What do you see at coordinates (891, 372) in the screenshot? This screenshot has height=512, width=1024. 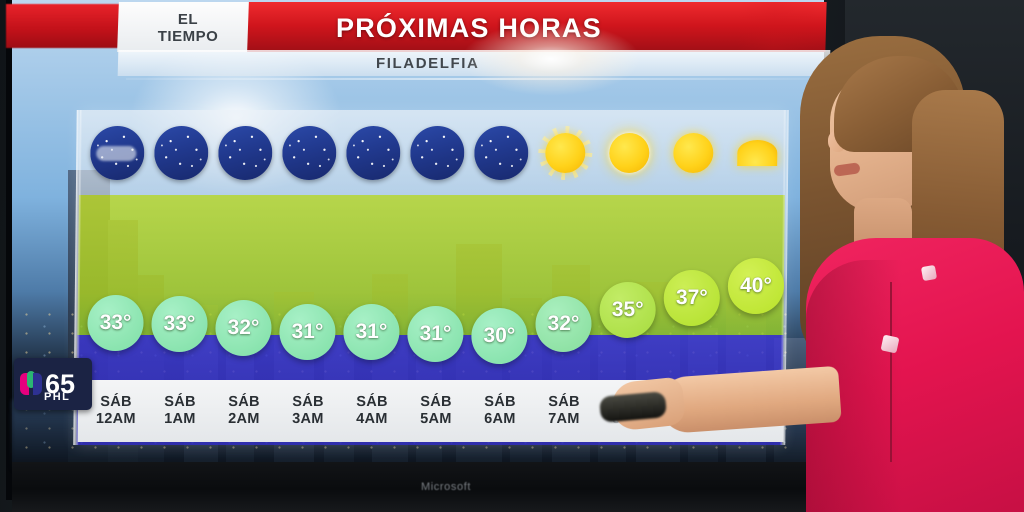 I see `microphone-cable` at bounding box center [891, 372].